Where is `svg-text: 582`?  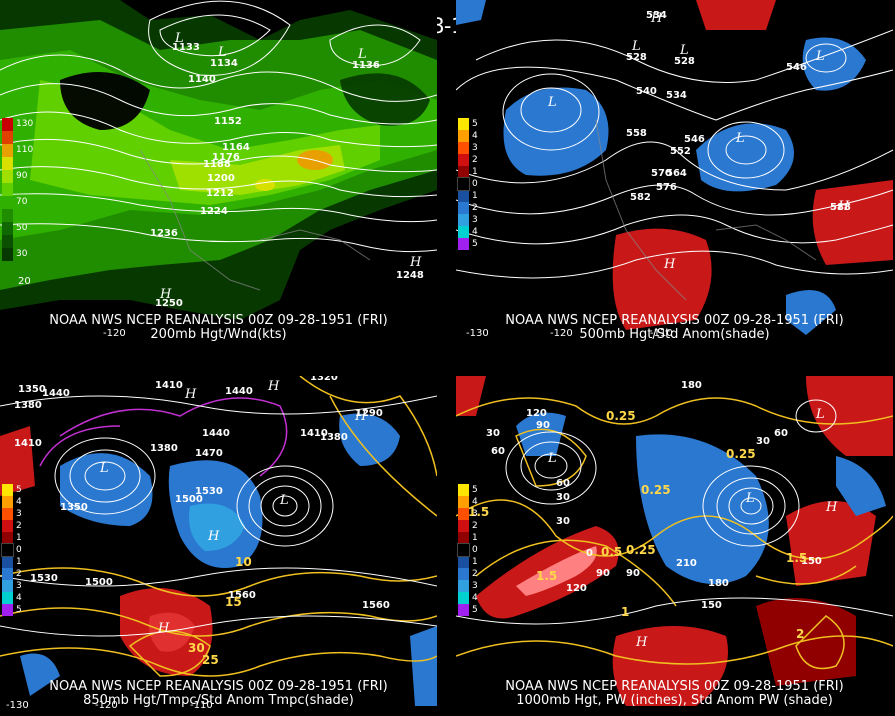 svg-text: 582 is located at coordinates (640, 197).